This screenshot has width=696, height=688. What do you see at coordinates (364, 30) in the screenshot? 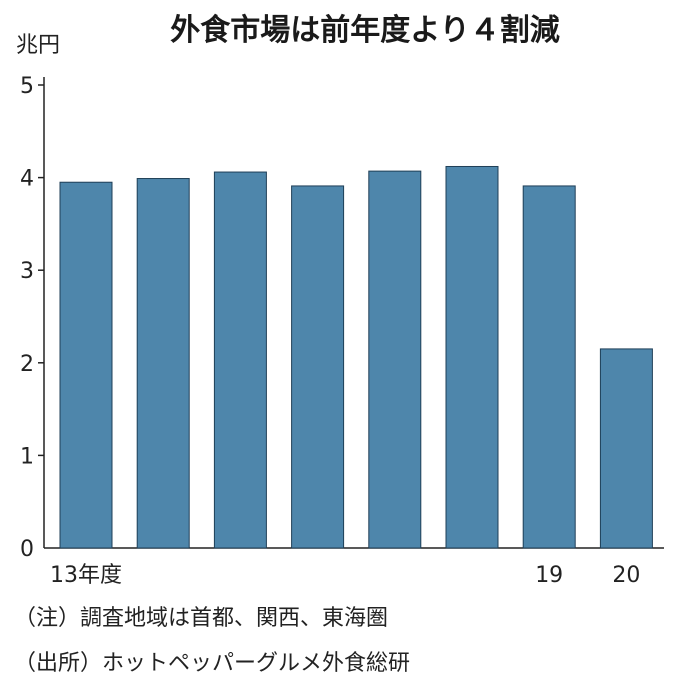
I see `chart-title: 外食市場は前年度より４割減` at bounding box center [364, 30].